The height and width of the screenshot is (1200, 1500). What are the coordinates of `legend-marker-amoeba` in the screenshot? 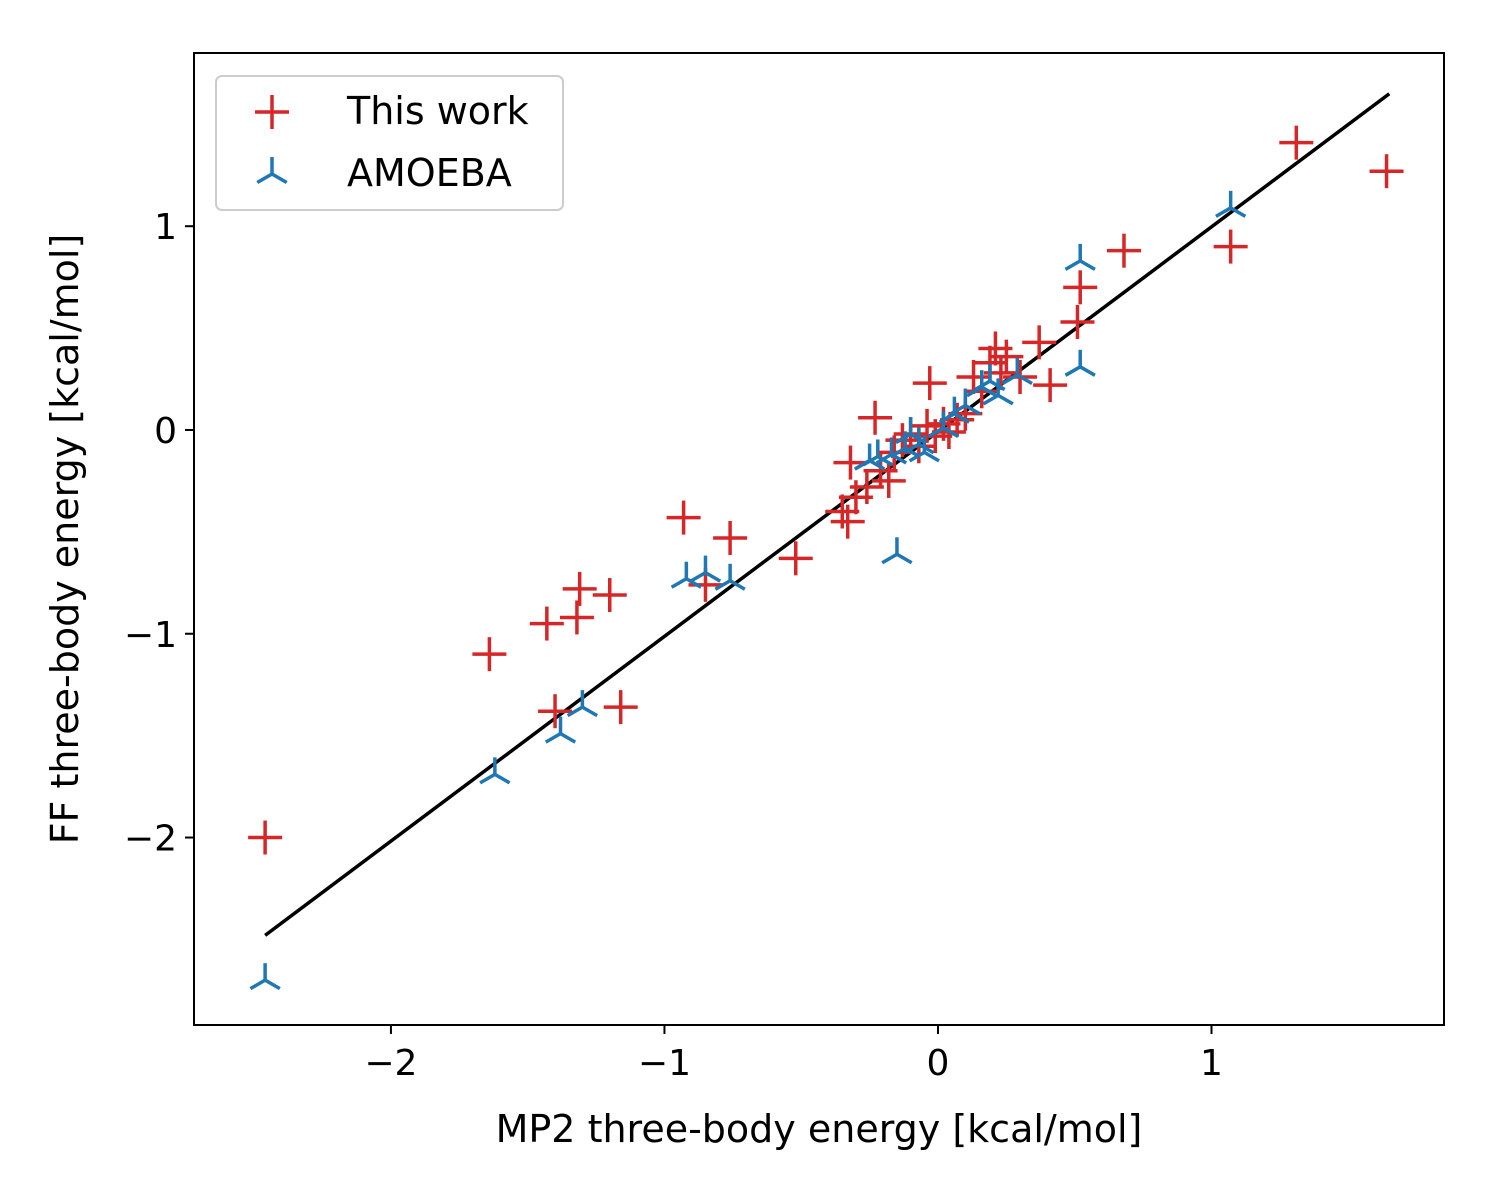 It's located at (272, 171).